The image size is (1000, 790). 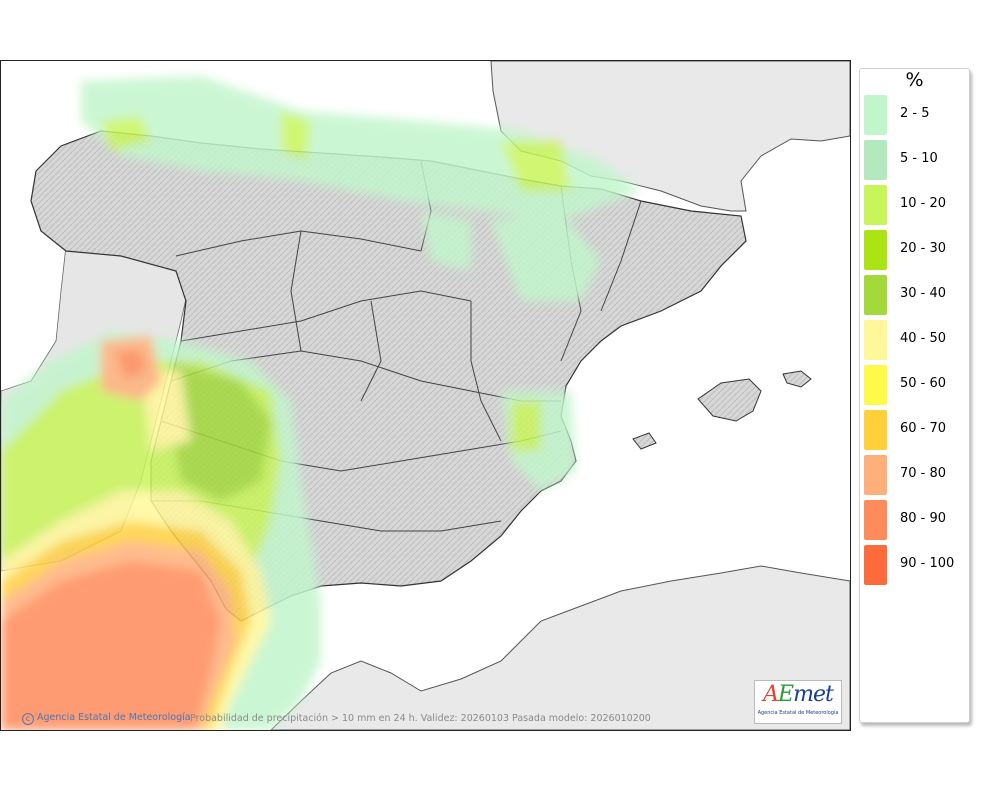 I want to click on legend-item: 60 - 70, so click(x=914, y=430).